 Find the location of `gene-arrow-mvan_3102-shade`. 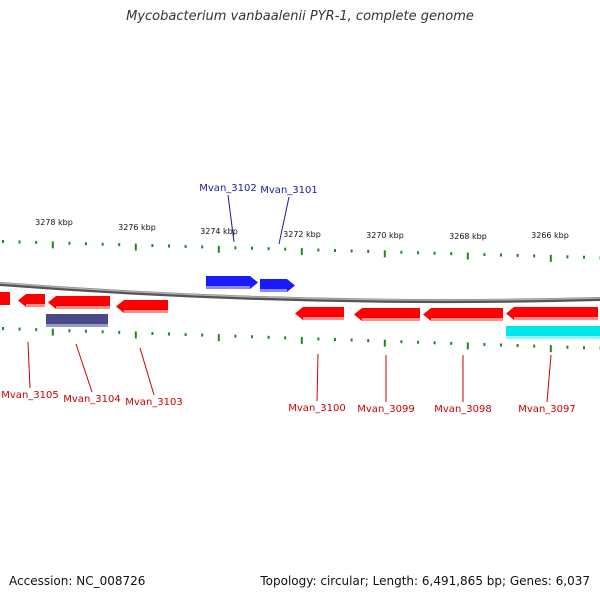

gene-arrow-mvan_3102-shade is located at coordinates (228, 287).